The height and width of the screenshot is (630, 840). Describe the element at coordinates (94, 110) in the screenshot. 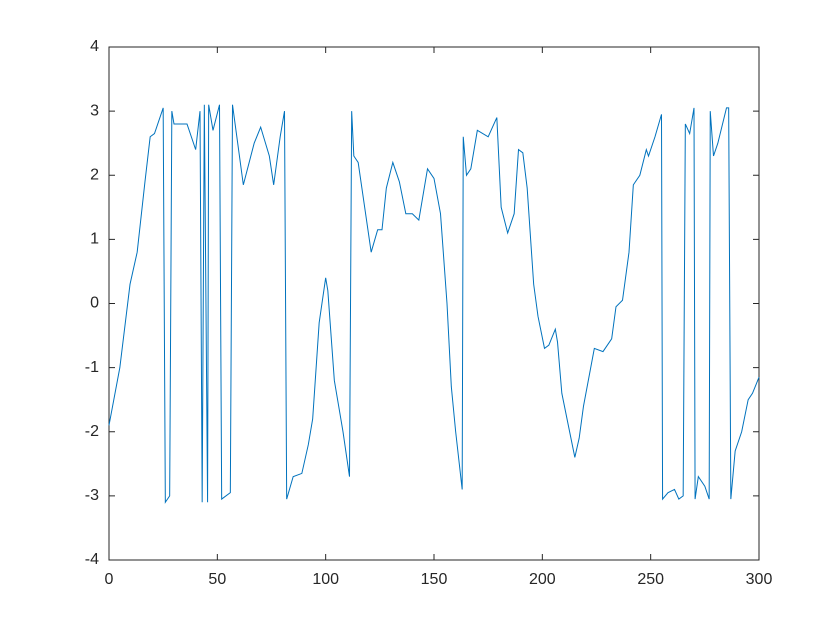

I see `y-tick-label: 3` at that location.